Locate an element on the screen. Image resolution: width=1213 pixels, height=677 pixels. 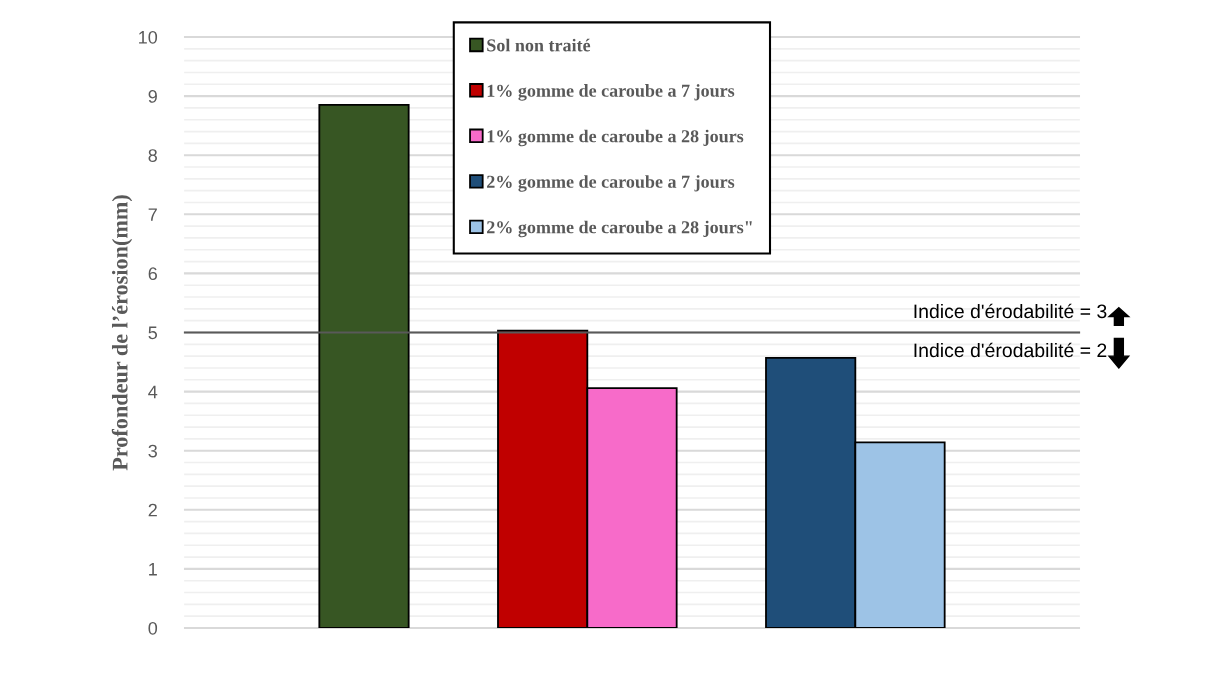
y-axis-title: Profondeur de l’érosion(mm) is located at coordinates (122, 333).